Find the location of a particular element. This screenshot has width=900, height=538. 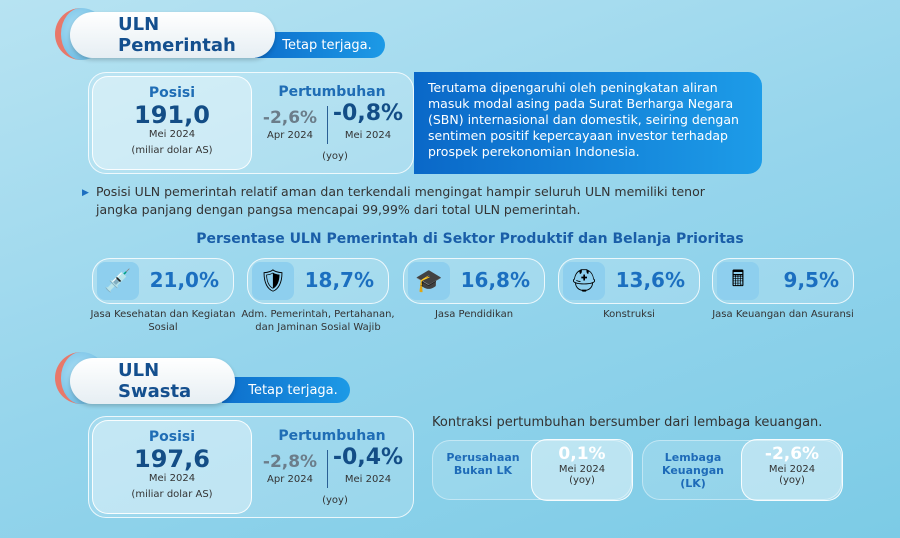

breakdown-label: Perusahaan Bukan LK is located at coordinates (483, 464).